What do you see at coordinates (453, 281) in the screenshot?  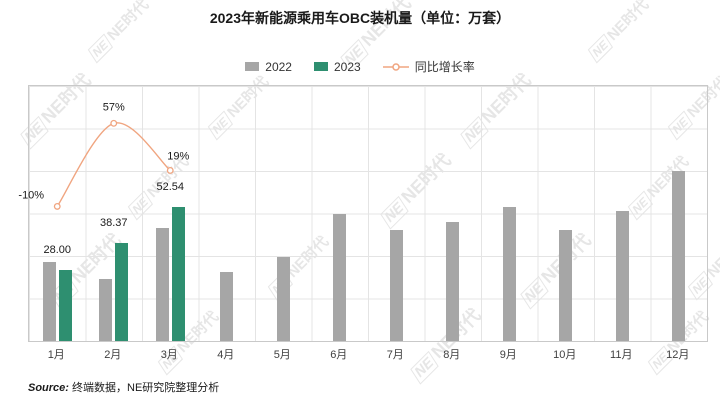 I see `bar-2022-8月` at bounding box center [453, 281].